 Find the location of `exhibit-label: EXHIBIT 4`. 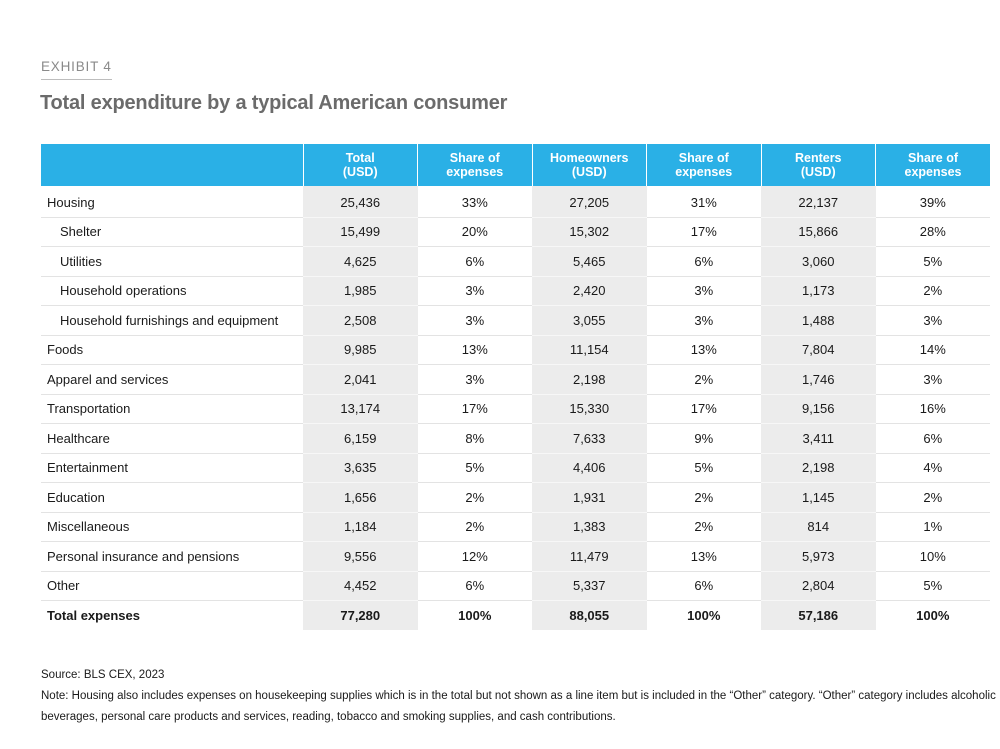

exhibit-label: EXHIBIT 4 is located at coordinates (76, 69).